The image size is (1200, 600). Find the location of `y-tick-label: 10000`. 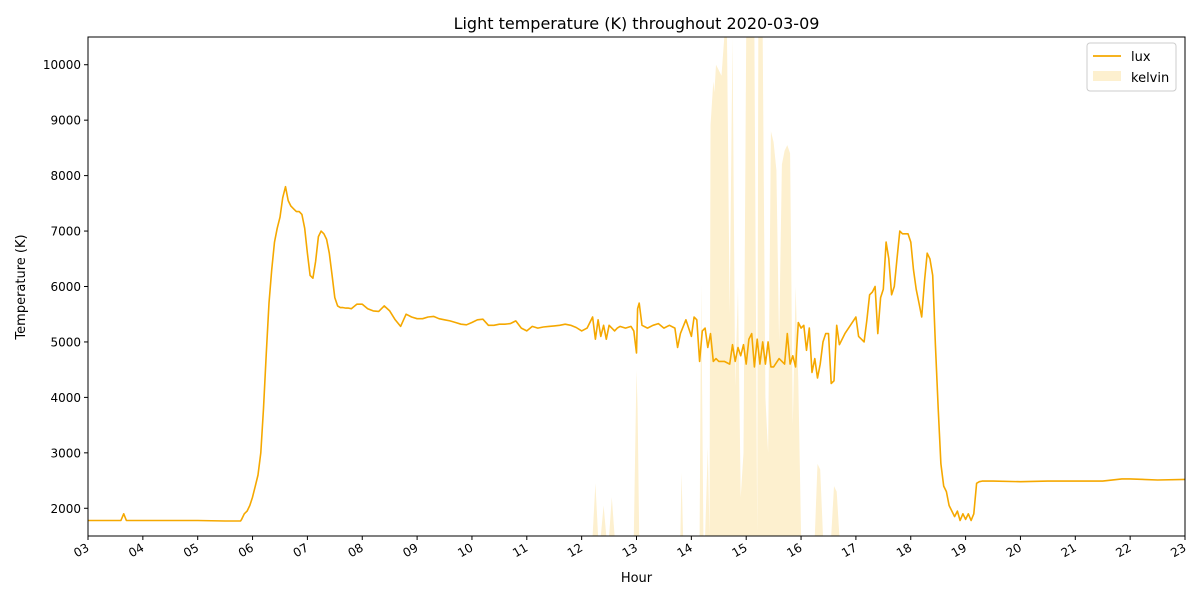

y-tick-label: 10000 is located at coordinates (62, 65).